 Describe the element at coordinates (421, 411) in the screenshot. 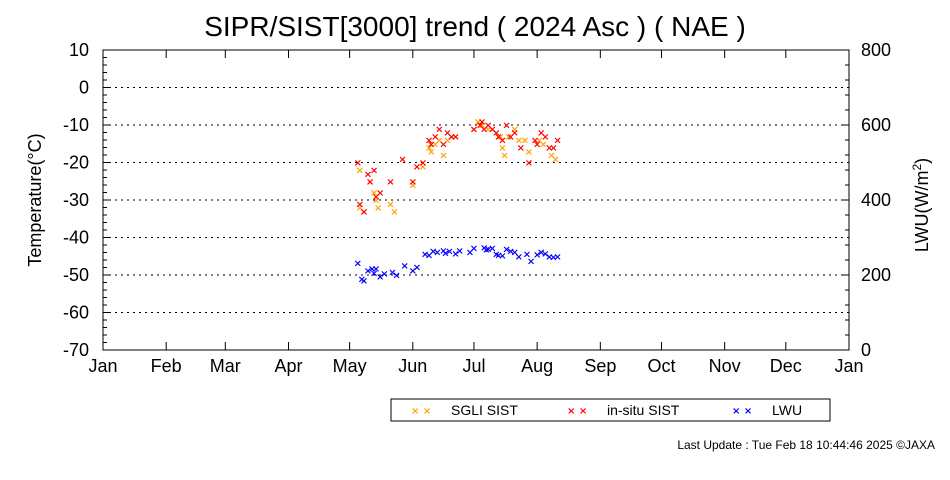

I see `legend-marker-sgli: × ×` at that location.